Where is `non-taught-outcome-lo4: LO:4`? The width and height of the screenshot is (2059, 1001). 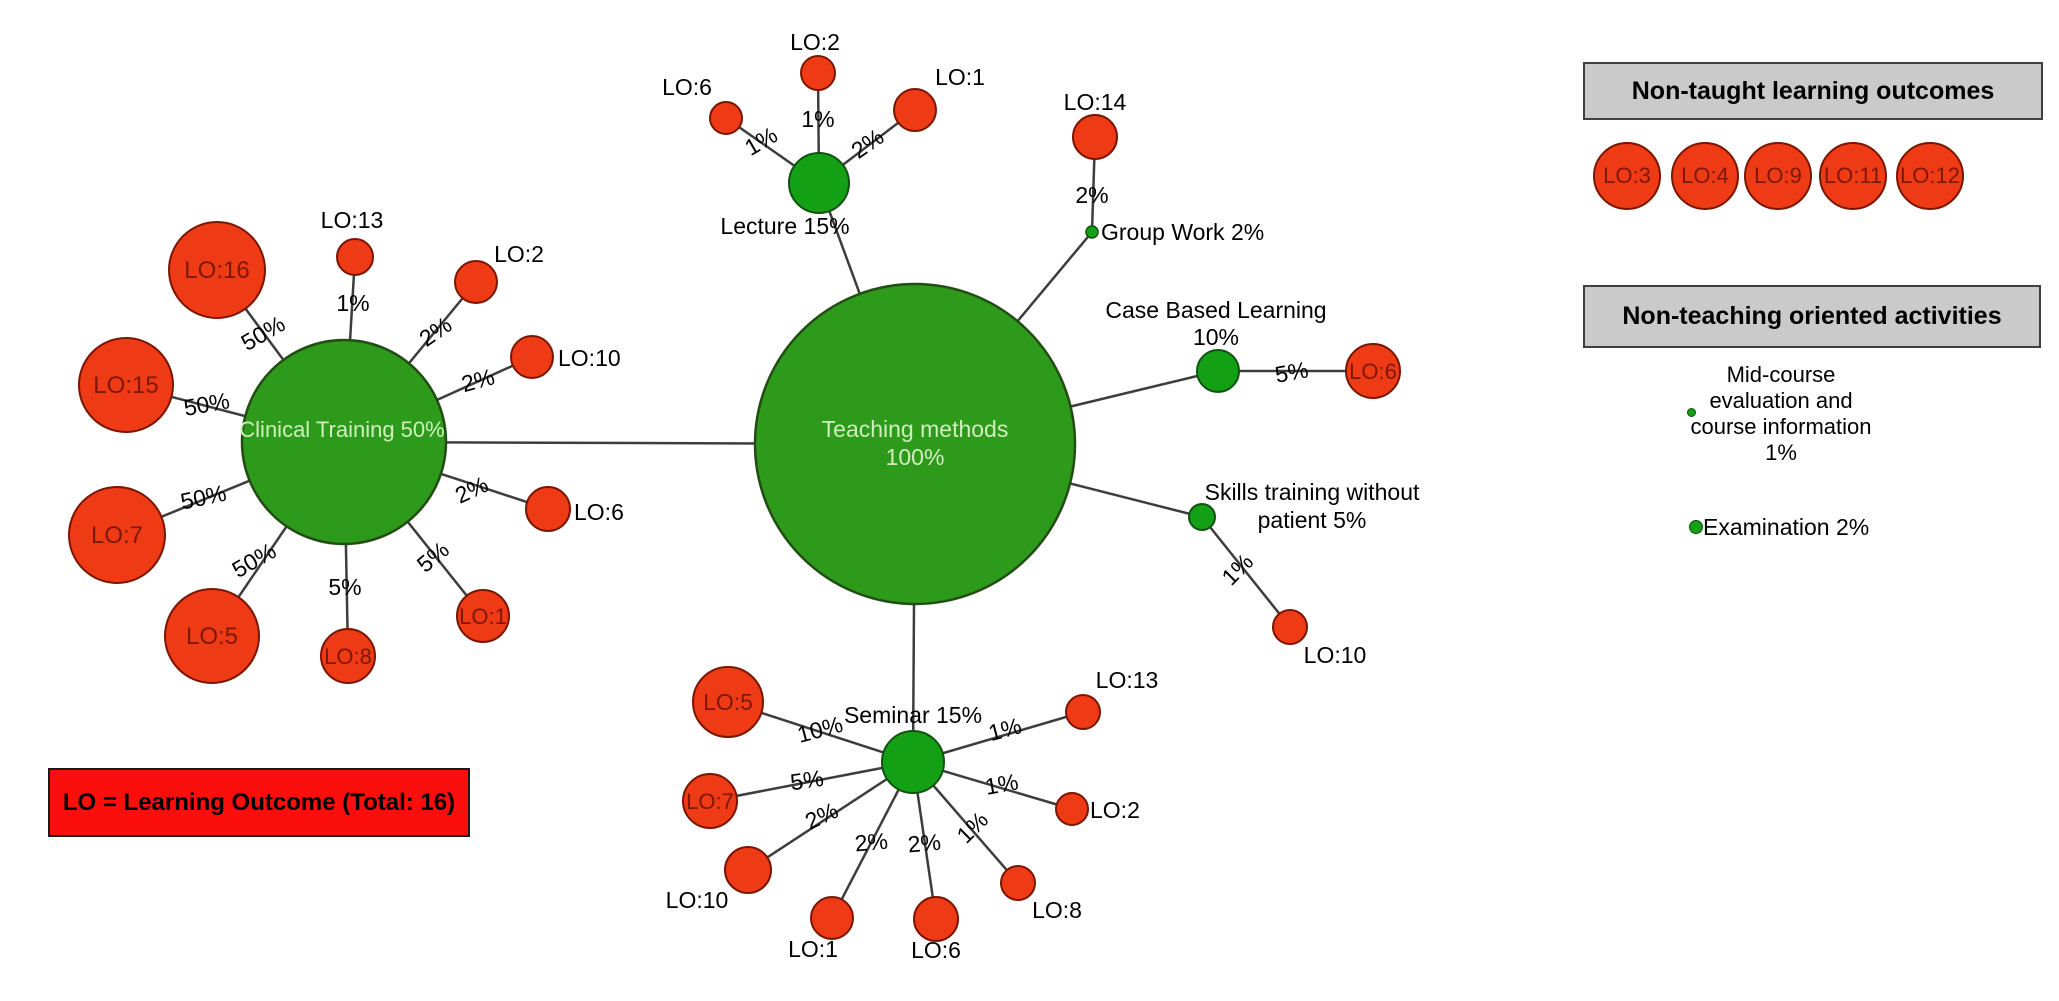 non-taught-outcome-lo4: LO:4 is located at coordinates (1705, 176).